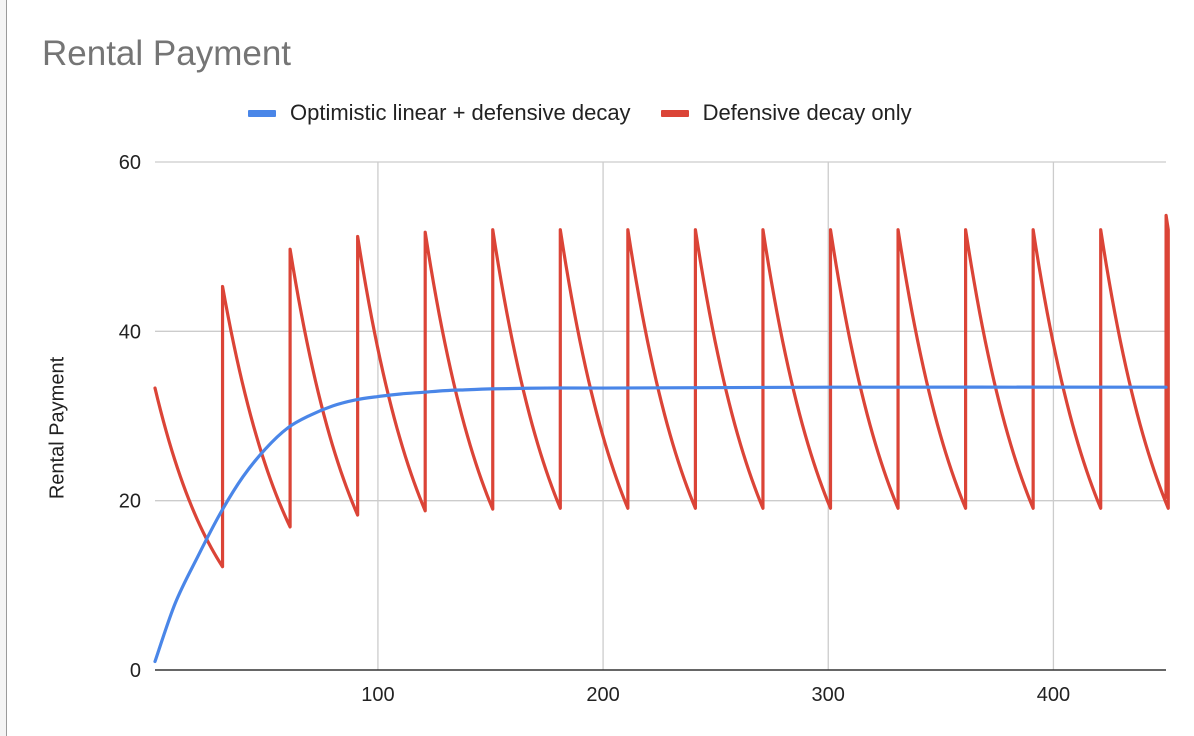  I want to click on y-tick-label: 60, so click(130, 163).